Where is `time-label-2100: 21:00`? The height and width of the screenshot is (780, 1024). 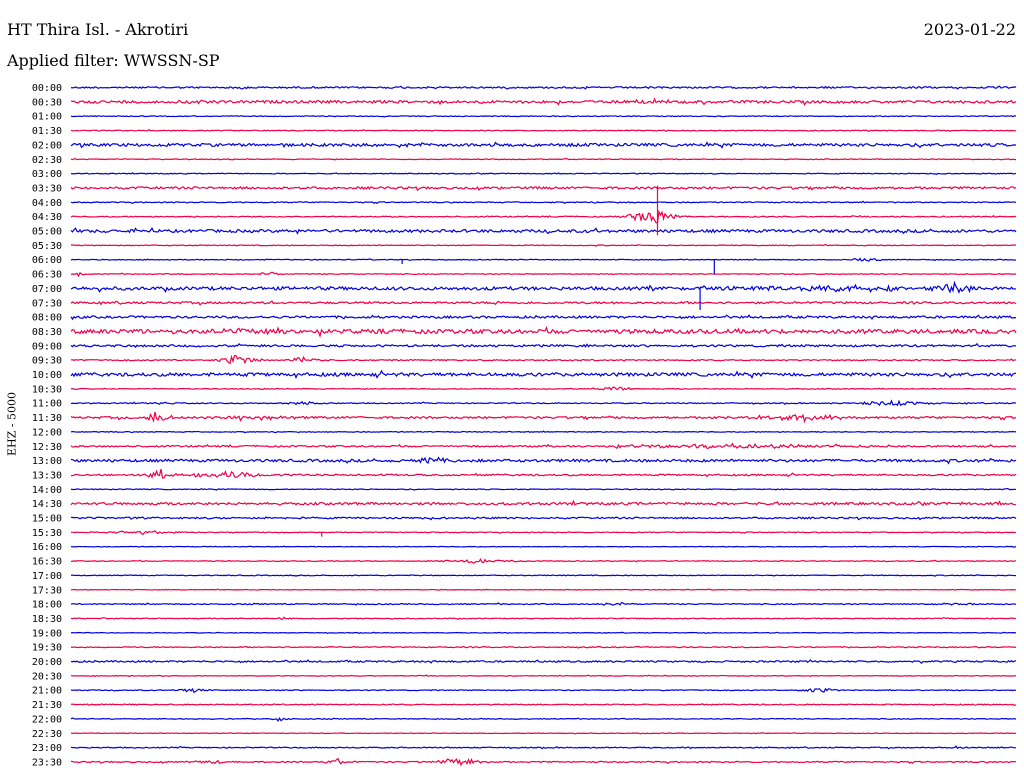 time-label-2100: 21:00 is located at coordinates (47, 691).